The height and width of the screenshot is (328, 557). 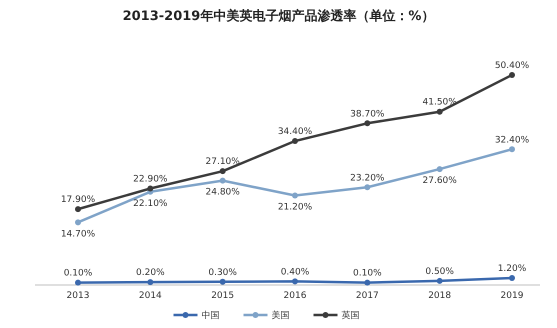 What do you see at coordinates (351, 315) in the screenshot?
I see `legend-label: 英国` at bounding box center [351, 315].